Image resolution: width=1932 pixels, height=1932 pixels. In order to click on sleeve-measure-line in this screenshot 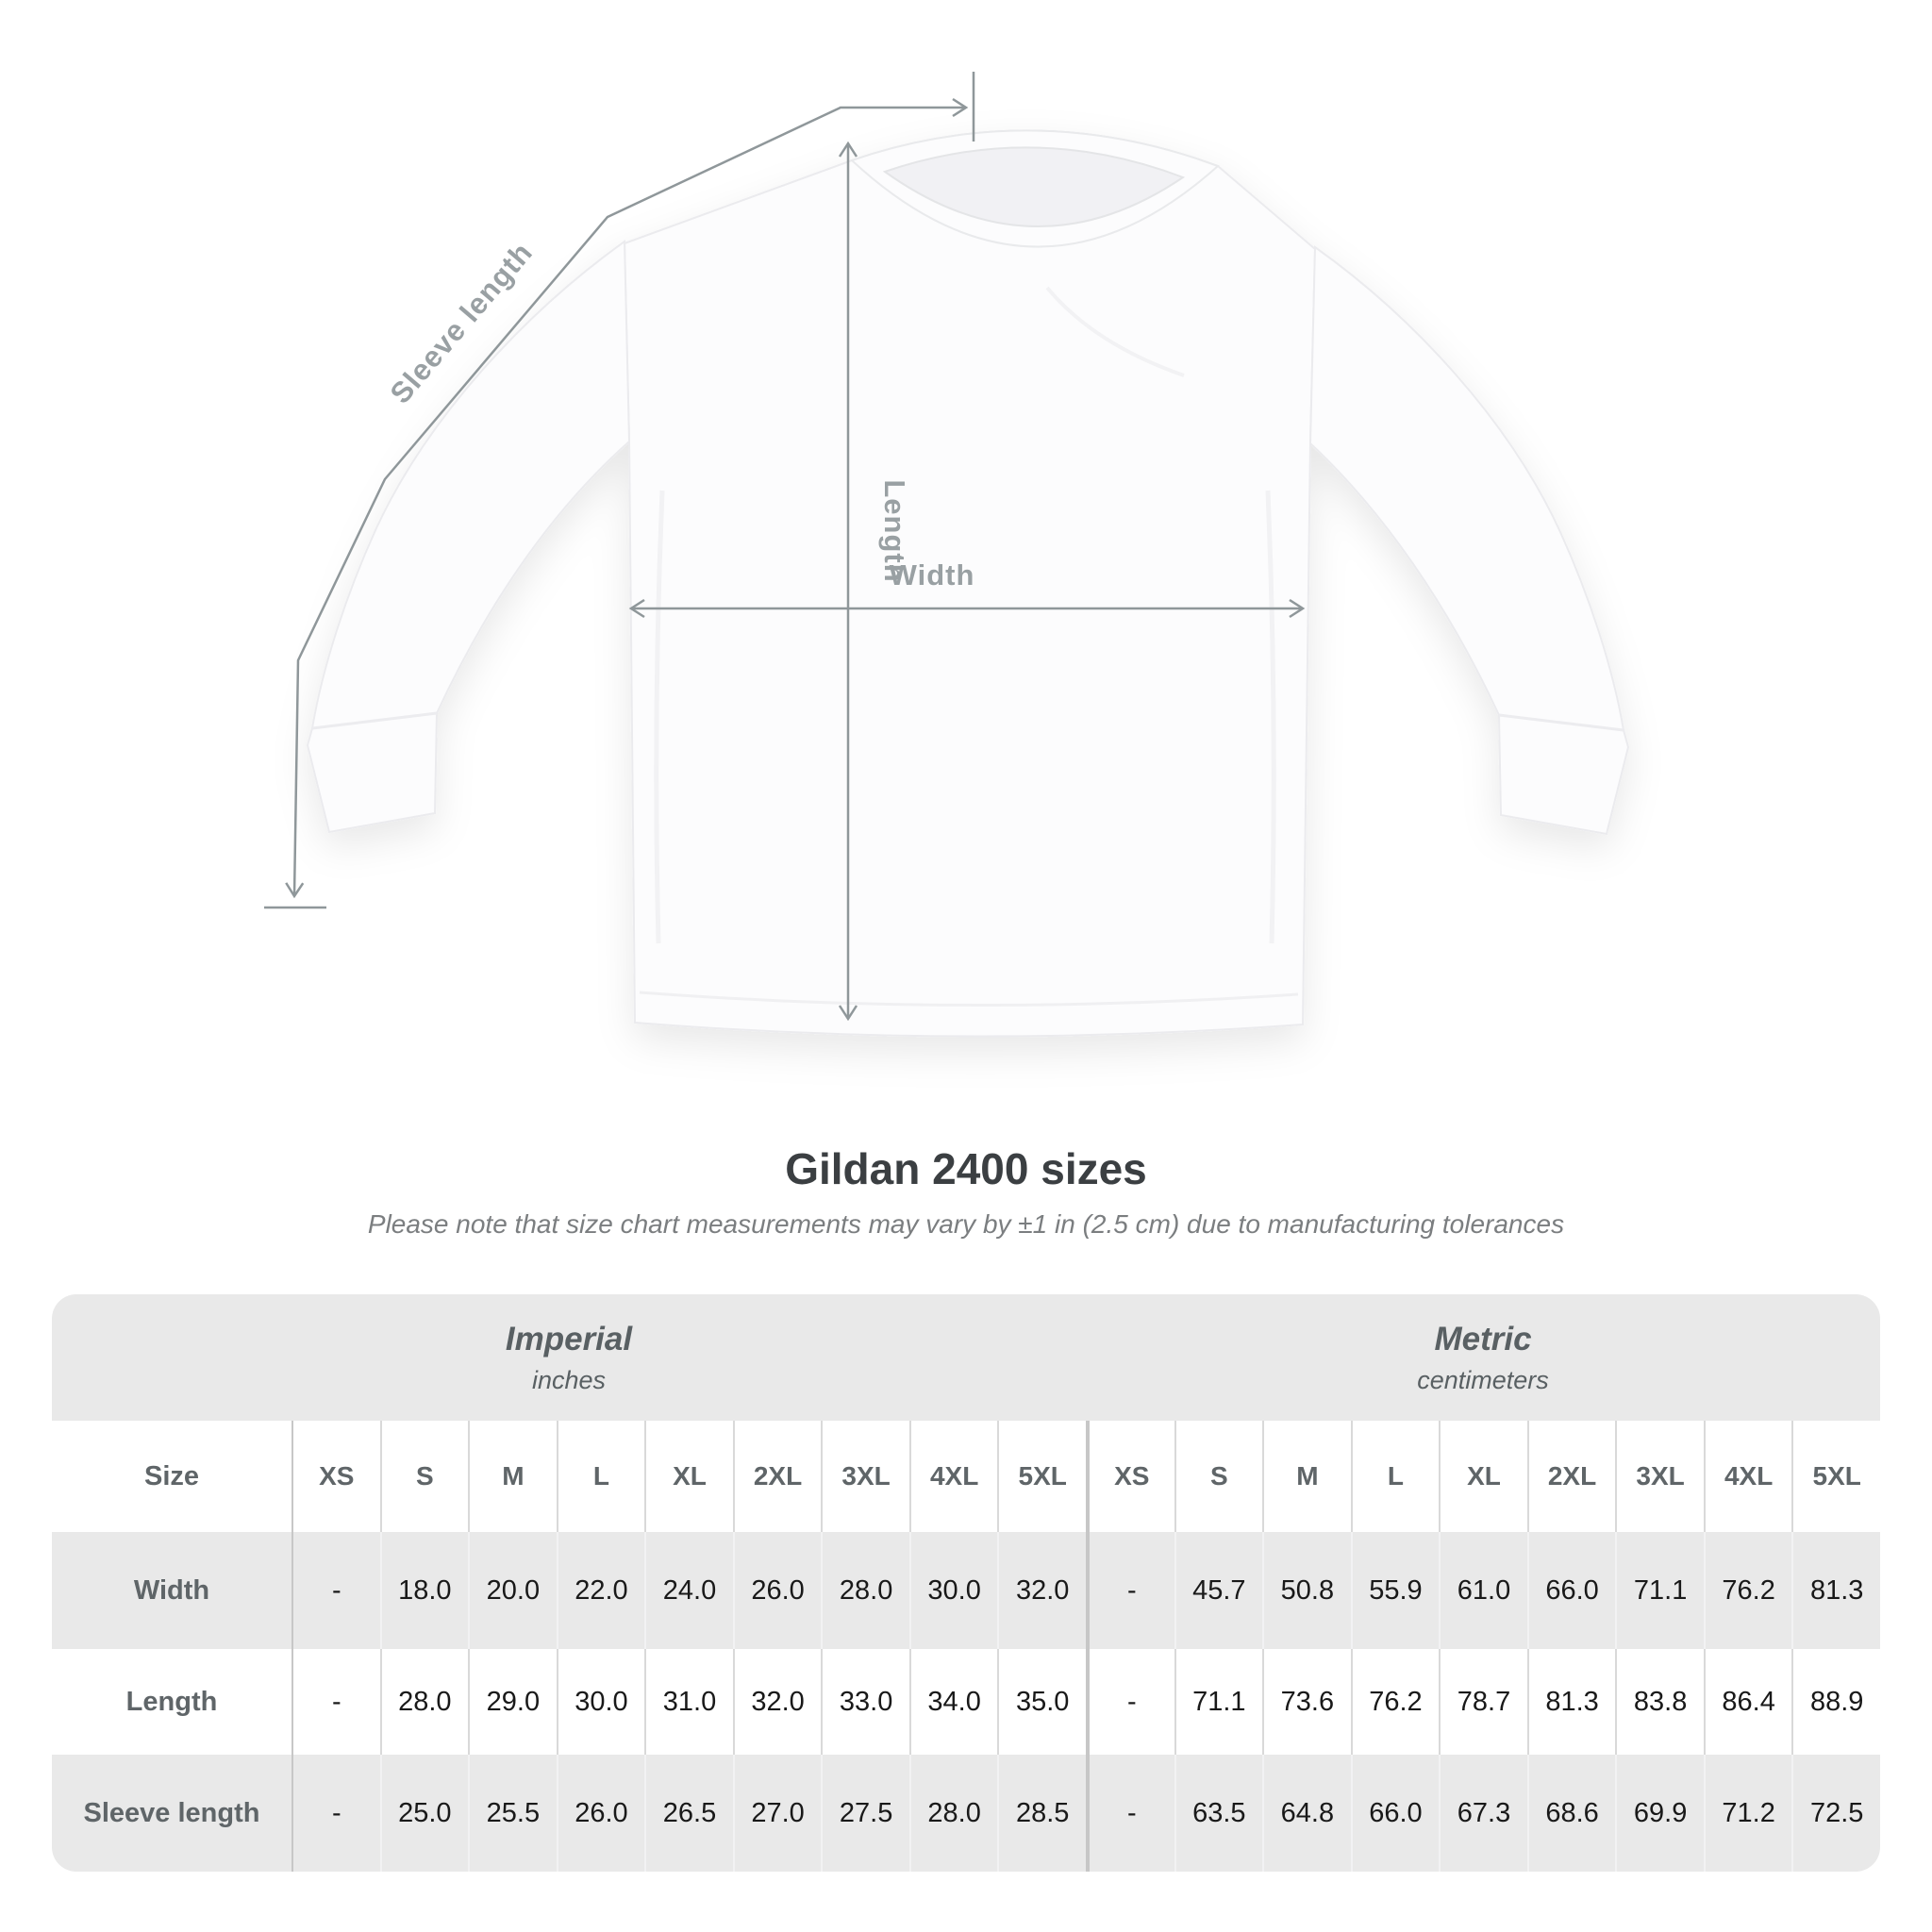, I will do `click(627, 498)`.